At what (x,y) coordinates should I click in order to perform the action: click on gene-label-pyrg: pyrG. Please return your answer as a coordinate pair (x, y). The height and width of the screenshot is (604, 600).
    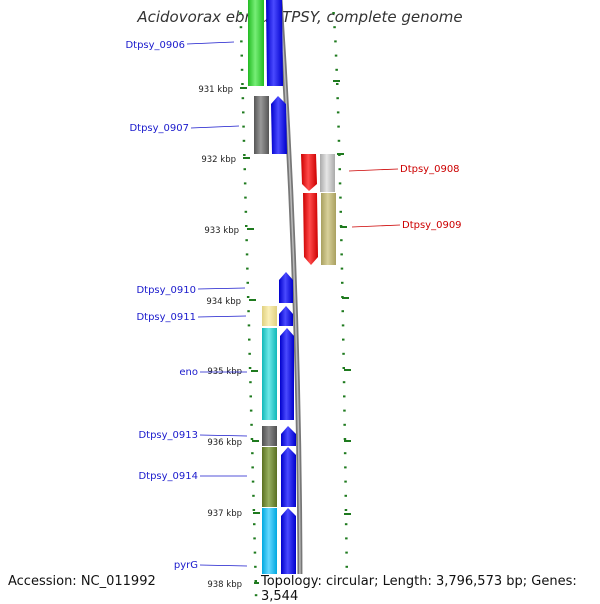
    Looking at the image, I should click on (186, 565).